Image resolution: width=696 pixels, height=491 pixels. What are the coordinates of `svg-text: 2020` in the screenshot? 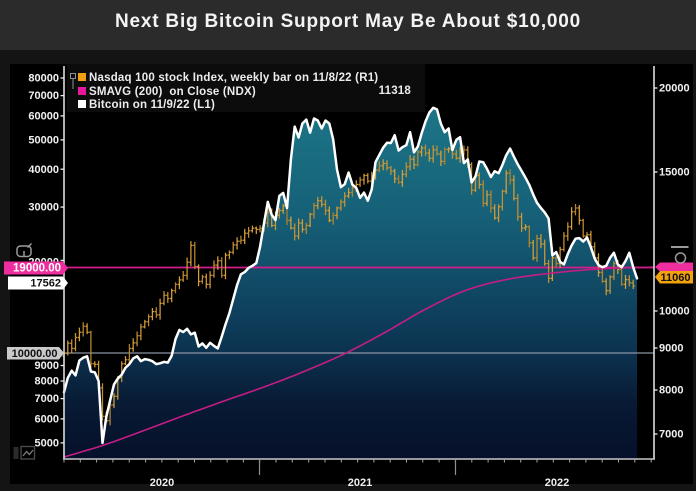 It's located at (162, 483).